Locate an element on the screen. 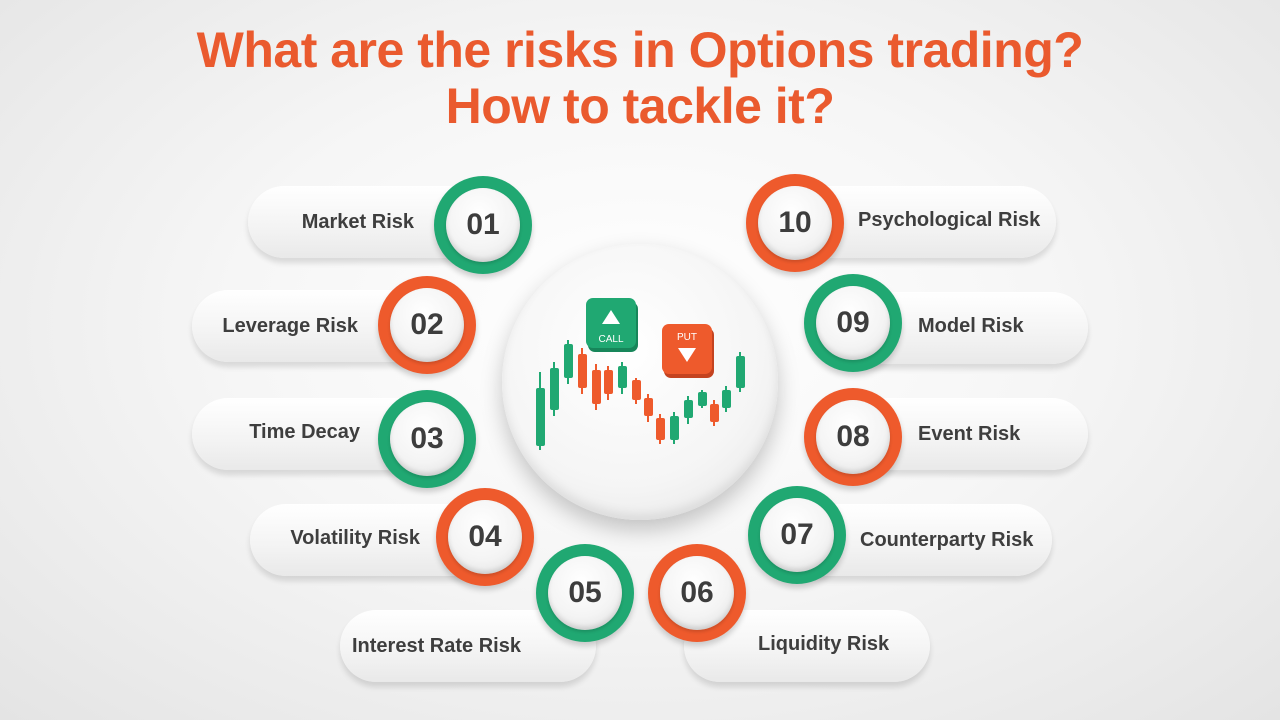 This screenshot has width=1280, height=720. risk-badge-06: 06 is located at coordinates (697, 593).